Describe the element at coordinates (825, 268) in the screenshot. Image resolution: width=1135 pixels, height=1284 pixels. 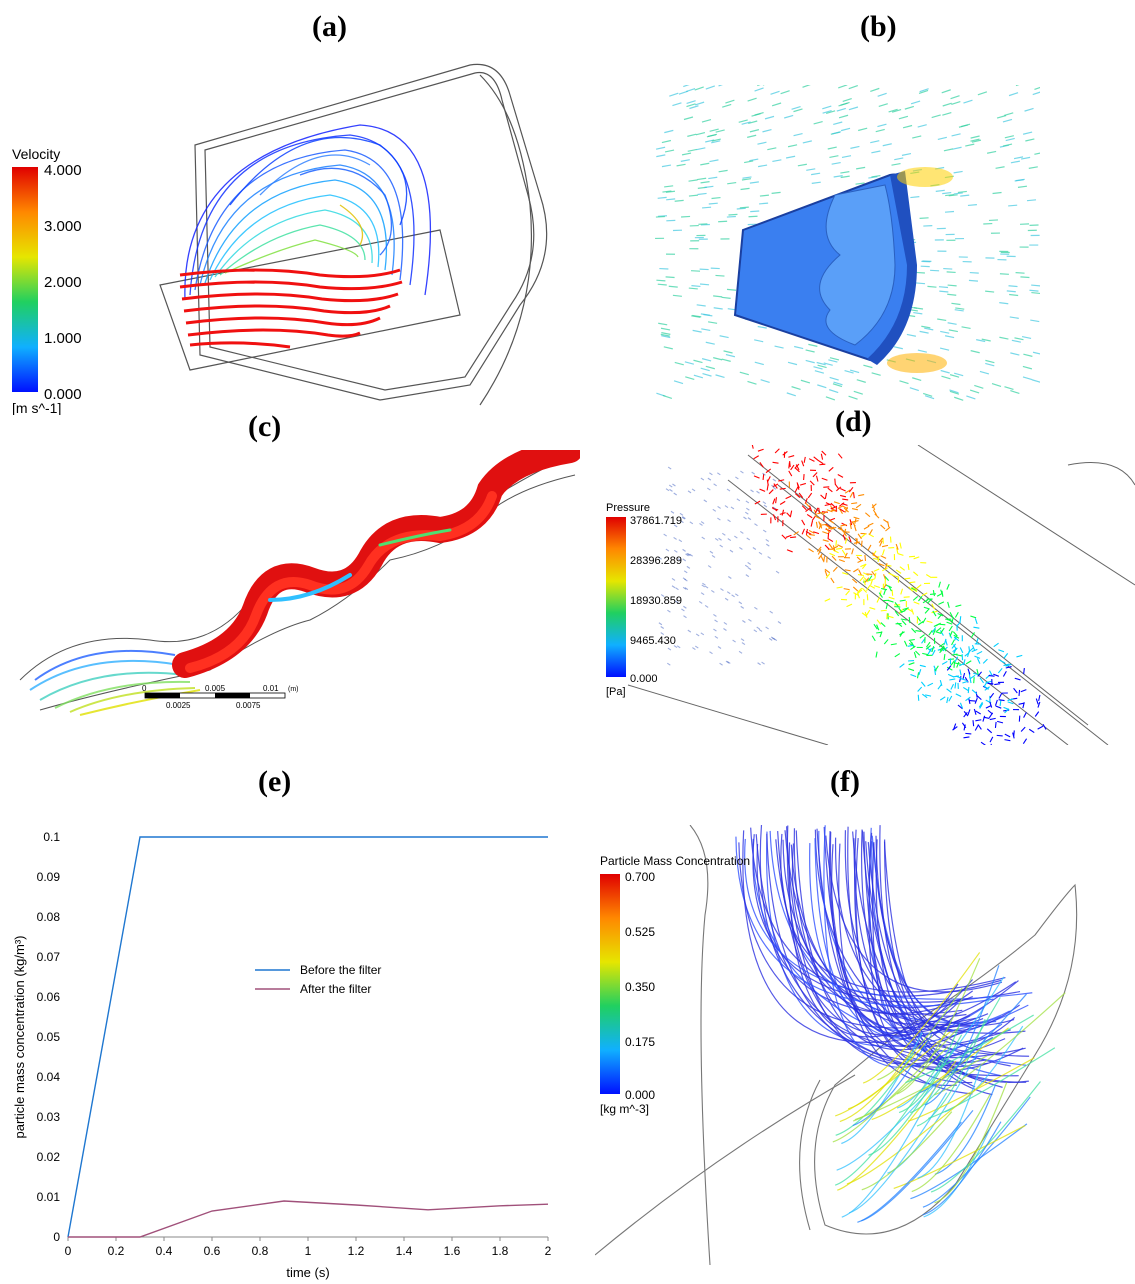
I see `filter-body` at that location.